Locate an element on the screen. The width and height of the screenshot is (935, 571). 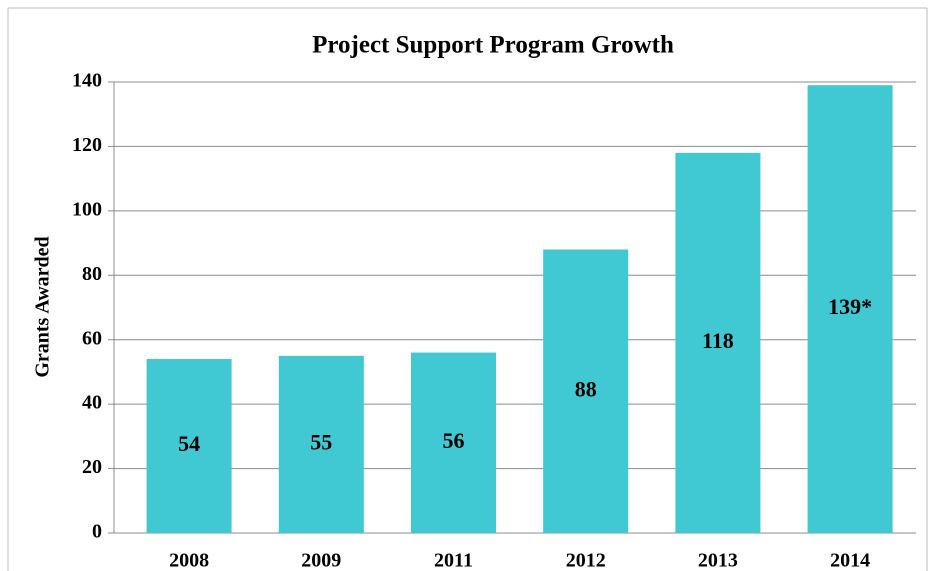
y-tick-label: 120 is located at coordinates (87, 145).